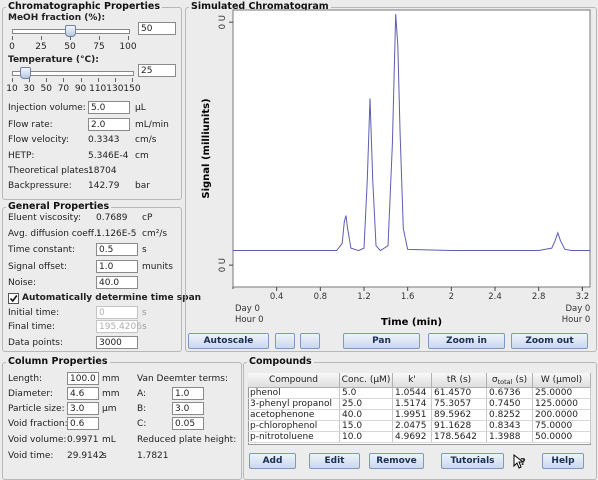 The height and width of the screenshot is (480, 598). Describe the element at coordinates (366, 380) in the screenshot. I see `table-header: Conc. (µM)` at that location.